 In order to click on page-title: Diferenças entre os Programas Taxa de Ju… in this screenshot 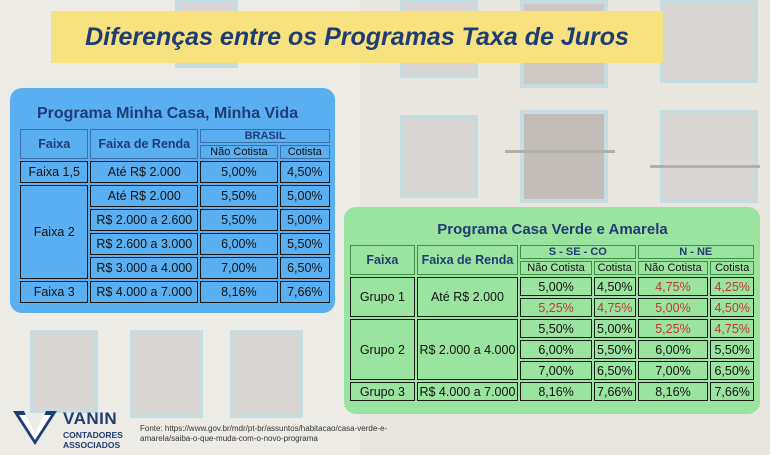, I will do `click(357, 36)`.